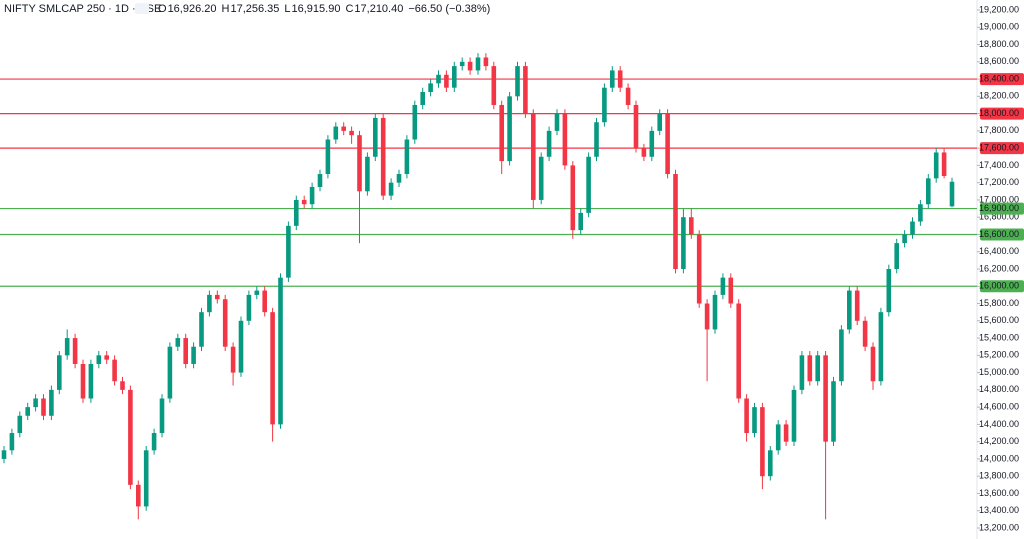  What do you see at coordinates (999, 78) in the screenshot?
I see `level-label: 18,400.00` at bounding box center [999, 78].